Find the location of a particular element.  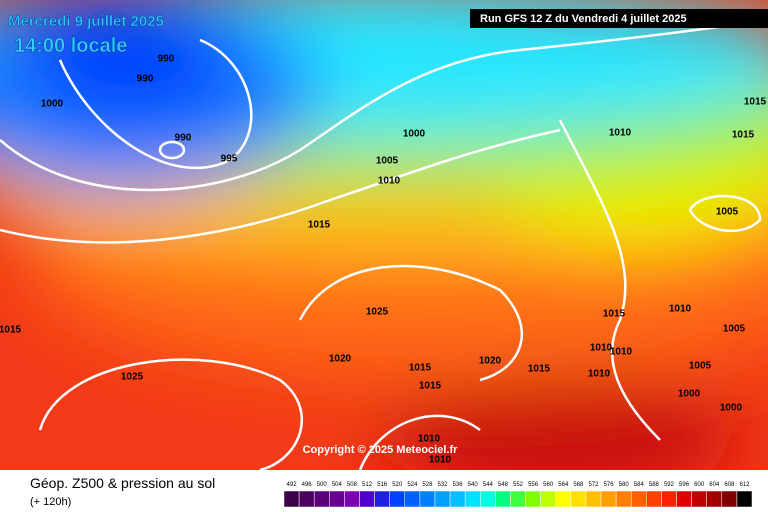

legend-label: 552 is located at coordinates (518, 485).